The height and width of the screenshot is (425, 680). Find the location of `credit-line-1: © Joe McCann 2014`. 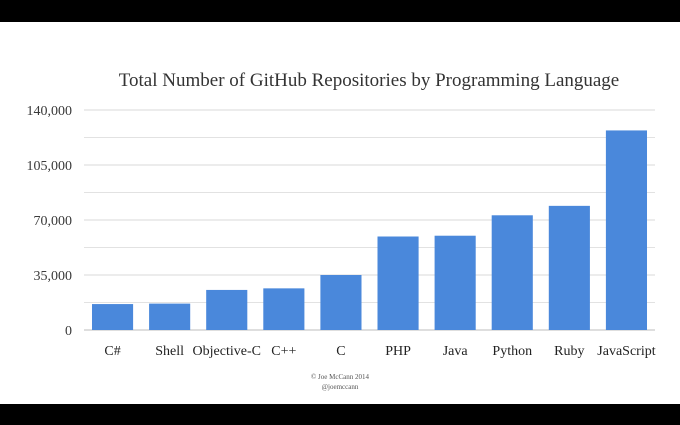

credit-line-1: © Joe McCann 2014 is located at coordinates (340, 377).